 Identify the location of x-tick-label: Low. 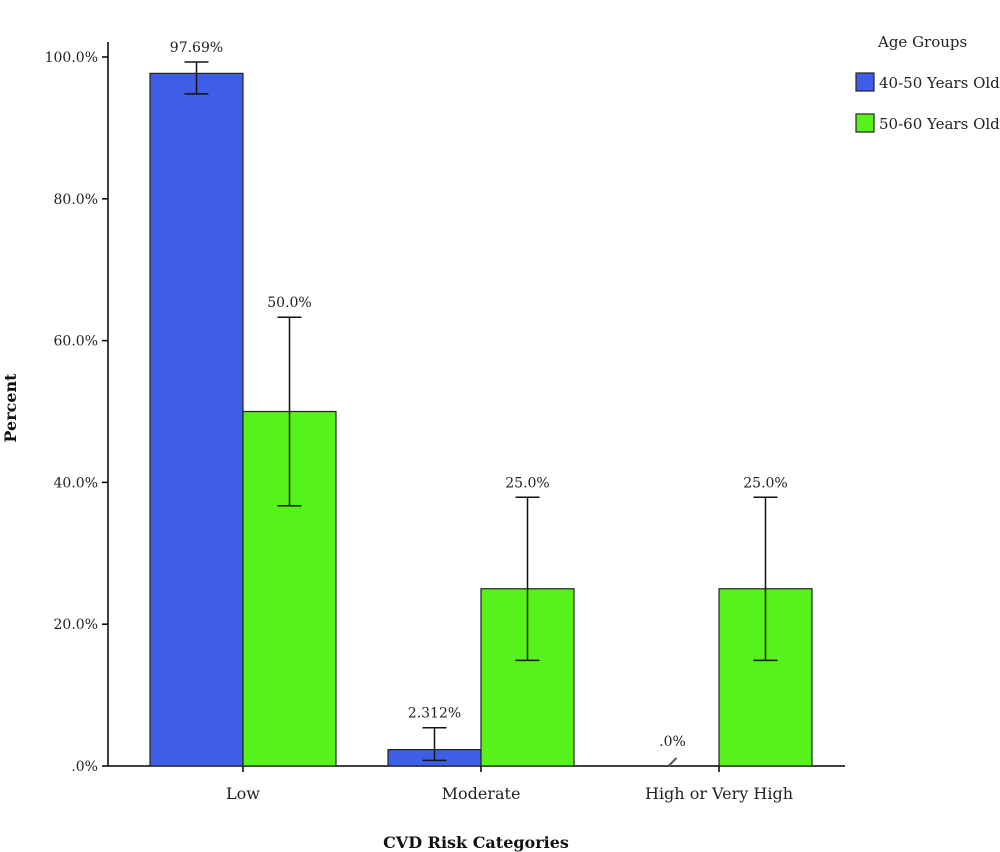
(243, 793).